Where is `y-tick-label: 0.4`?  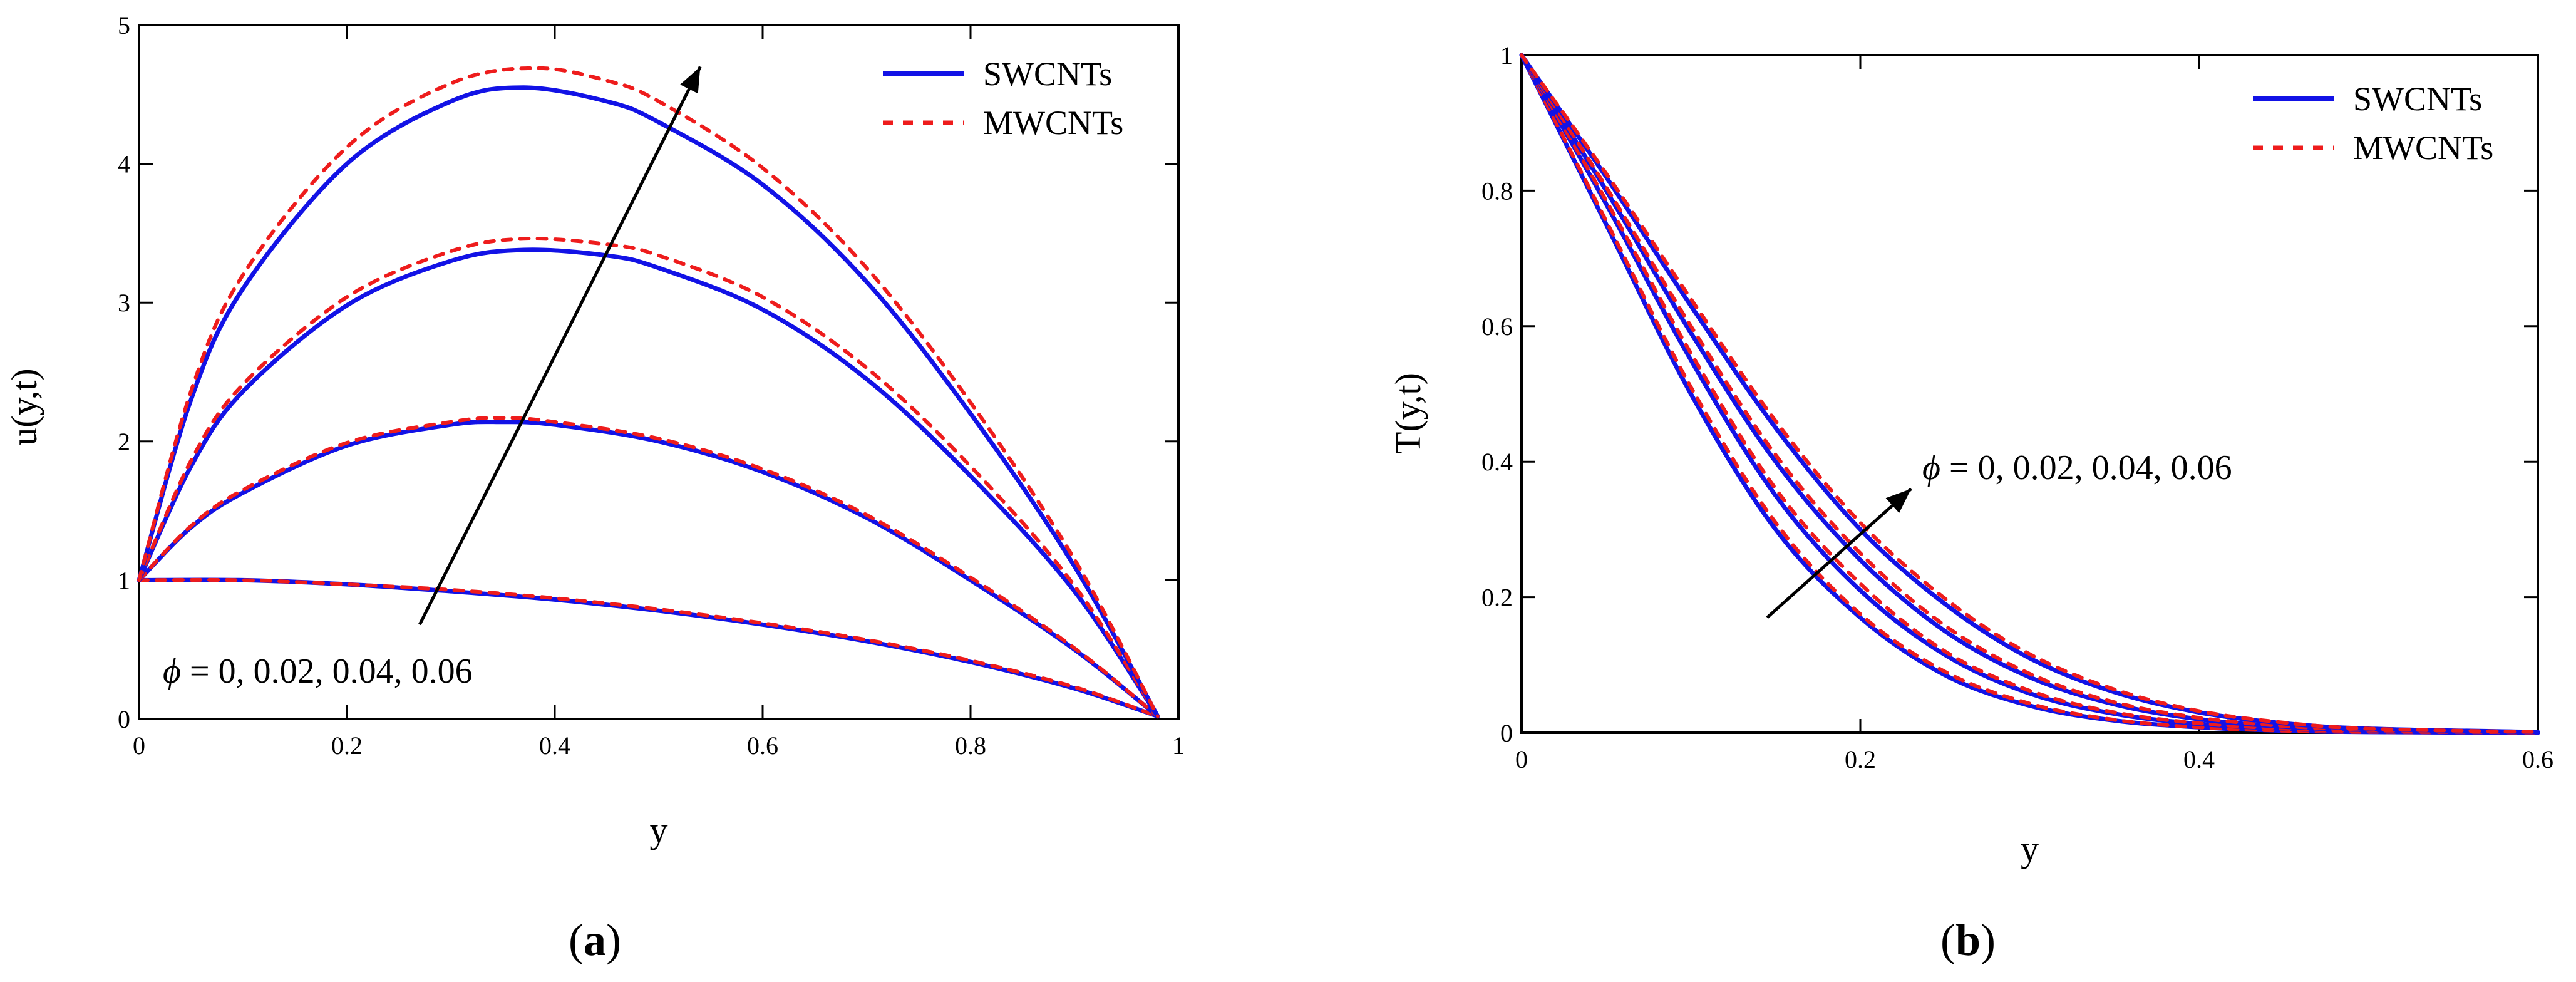
y-tick-label: 0.4 is located at coordinates (1497, 462).